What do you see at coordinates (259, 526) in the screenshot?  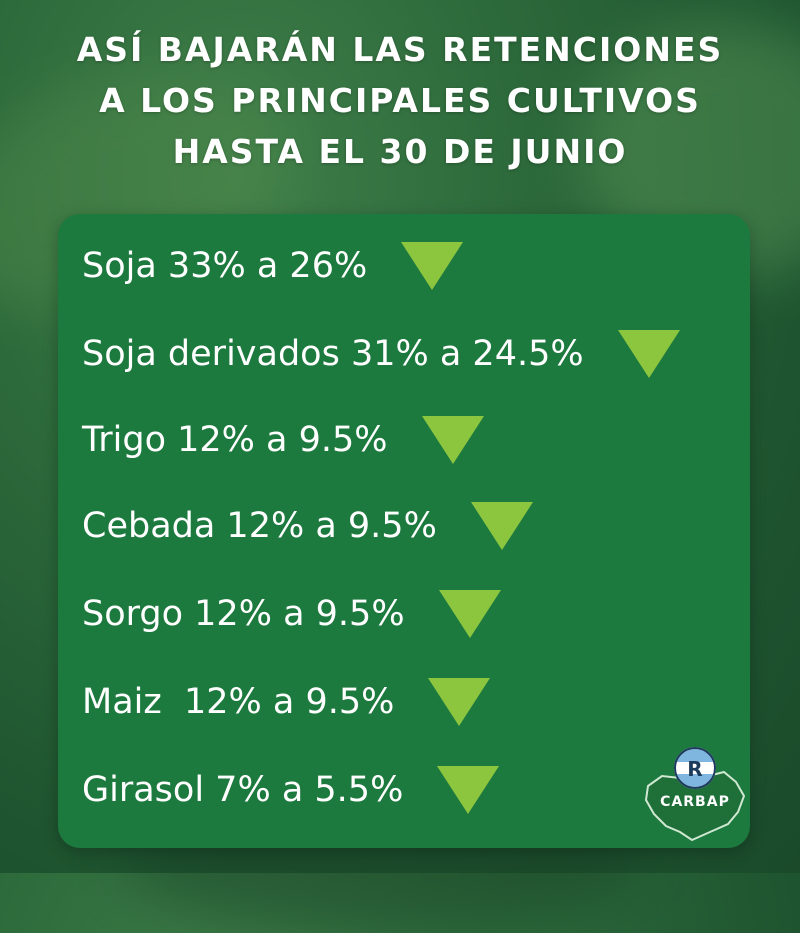 I see `list-item-label: Cebada 12% a 9.5%` at bounding box center [259, 526].